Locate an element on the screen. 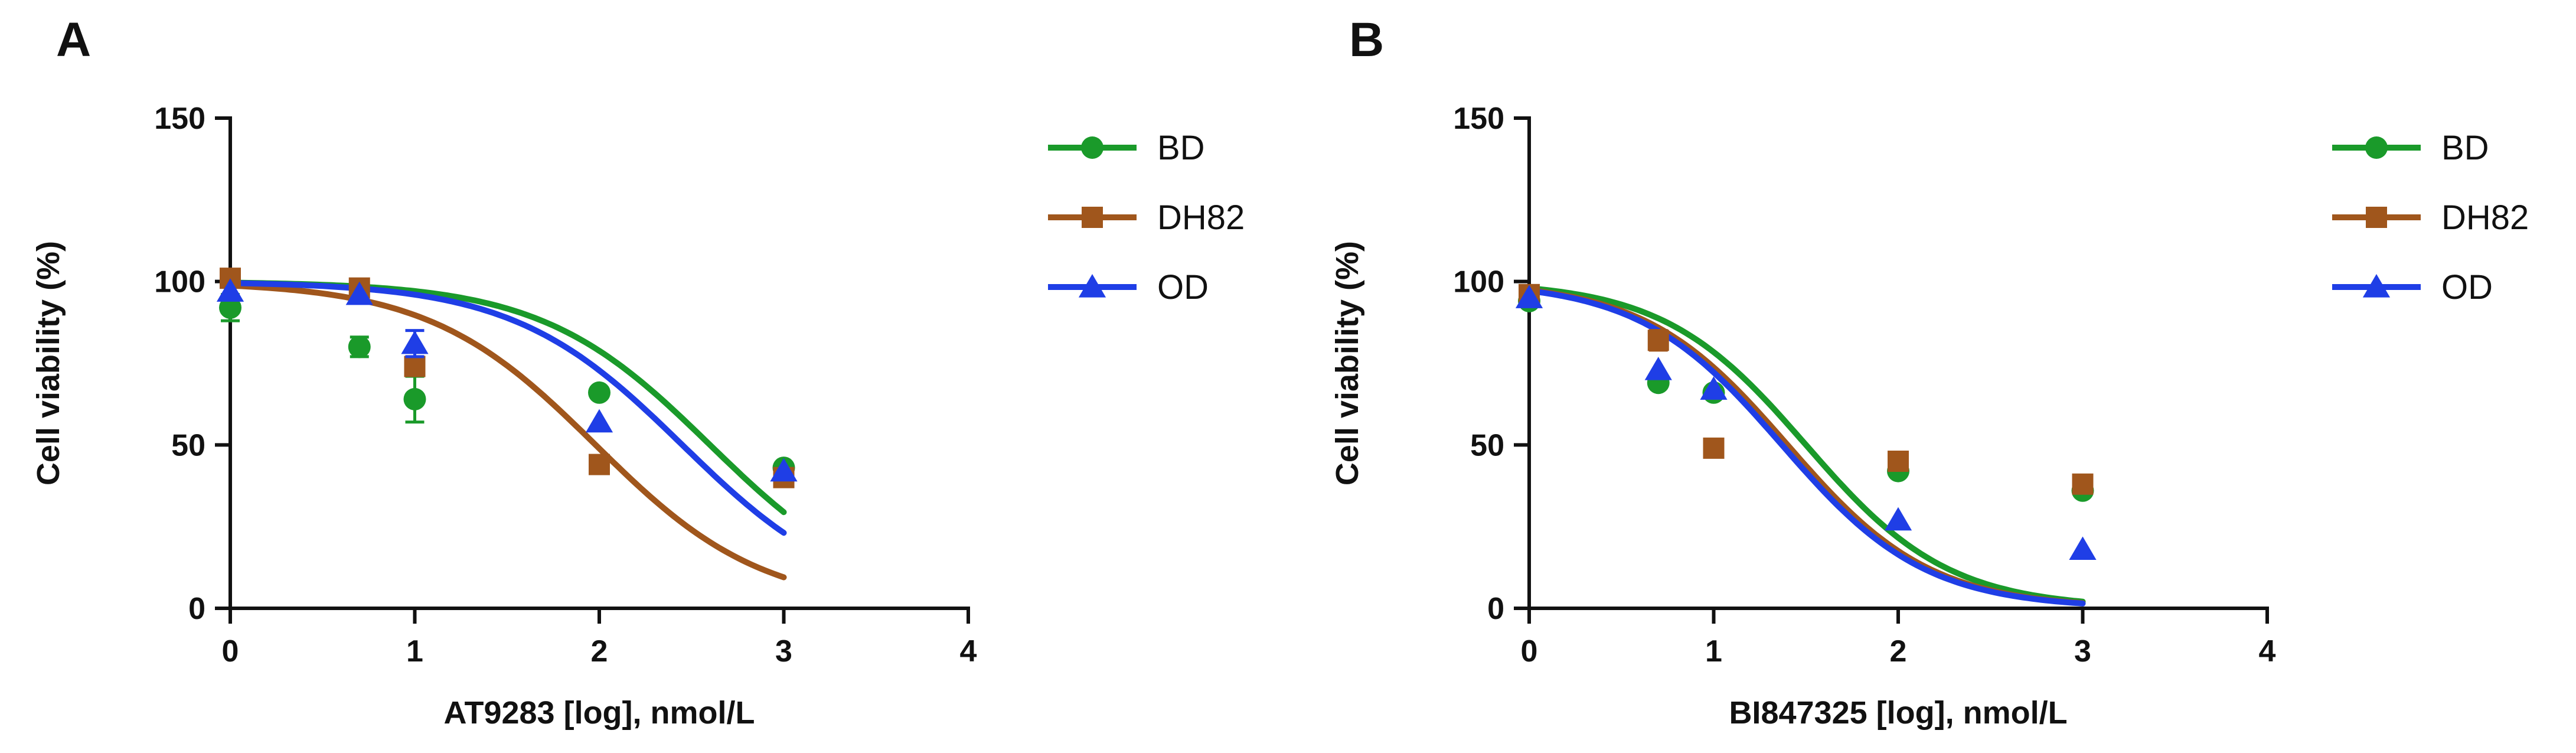 Image resolution: width=2576 pixels, height=753 pixels. fit-curve-dh82 is located at coordinates (507, 431).